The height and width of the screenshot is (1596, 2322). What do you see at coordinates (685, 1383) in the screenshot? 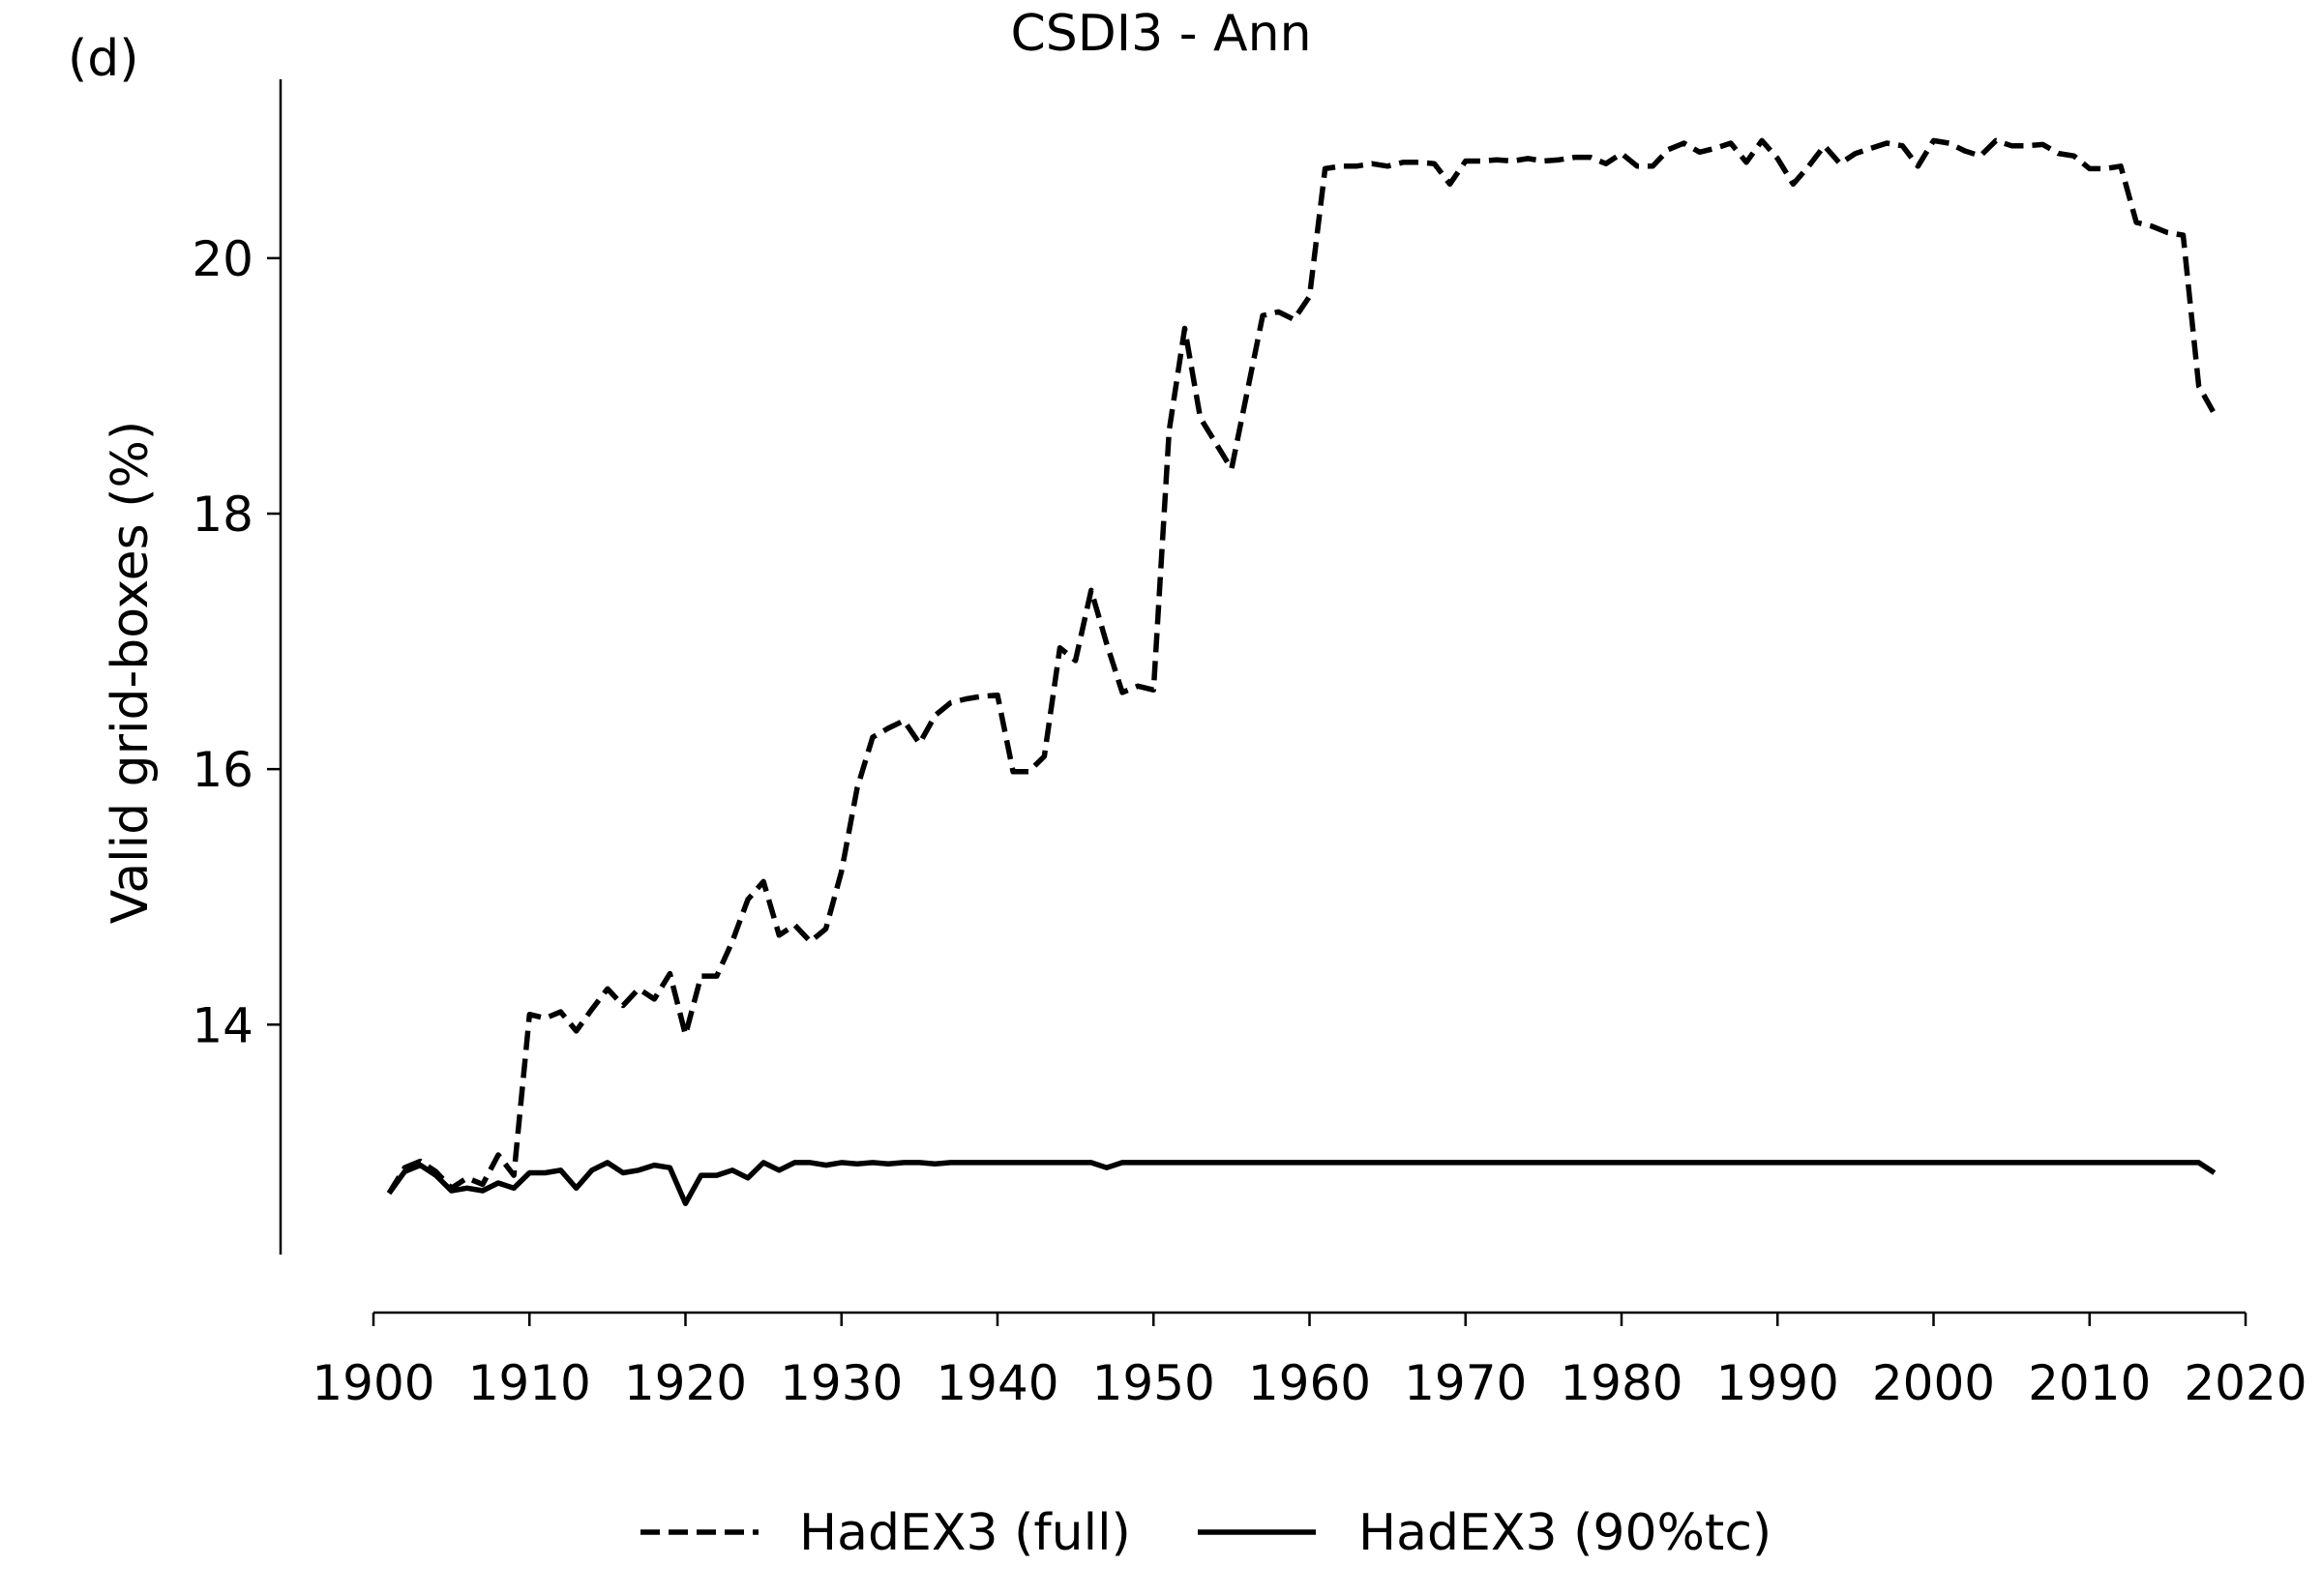
I see `x-tick-label: 1920` at bounding box center [685, 1383].